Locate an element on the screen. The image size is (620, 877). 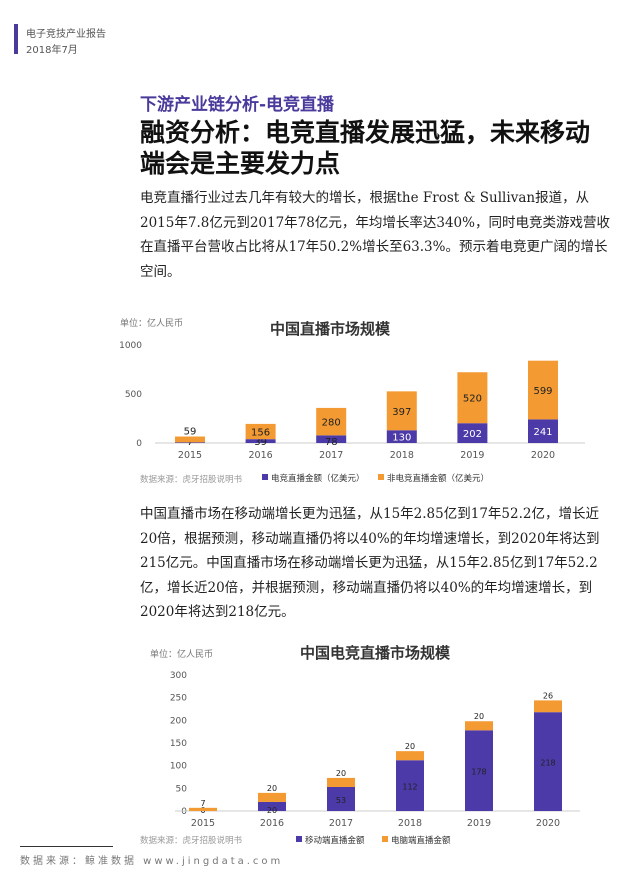
y-tick-label: 200 is located at coordinates (178, 721).